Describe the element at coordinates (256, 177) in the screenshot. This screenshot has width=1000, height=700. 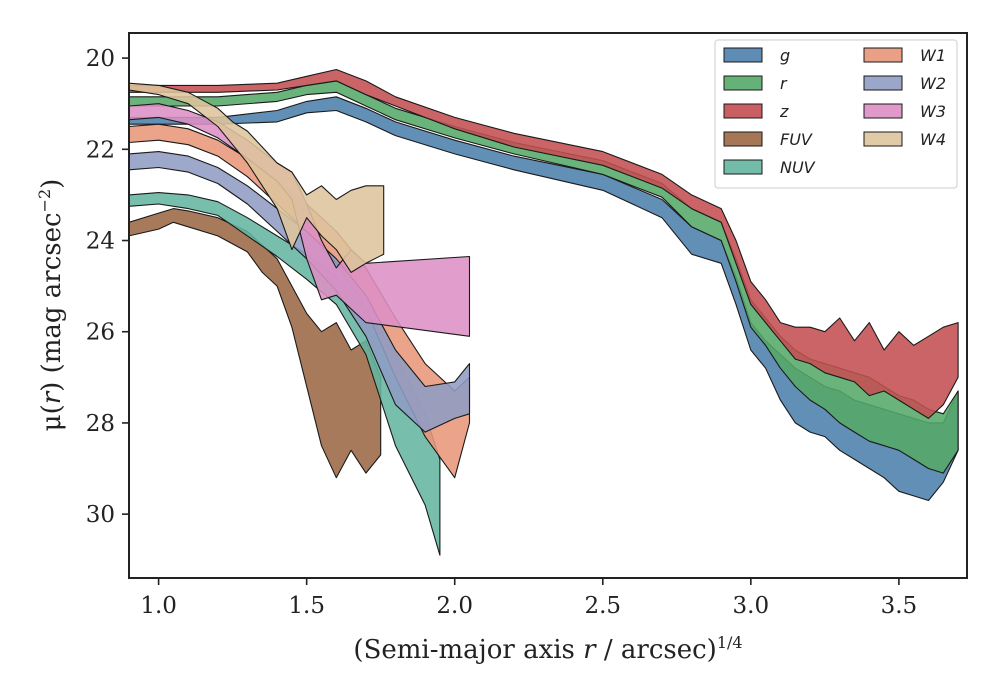
I see `band-w4` at that location.